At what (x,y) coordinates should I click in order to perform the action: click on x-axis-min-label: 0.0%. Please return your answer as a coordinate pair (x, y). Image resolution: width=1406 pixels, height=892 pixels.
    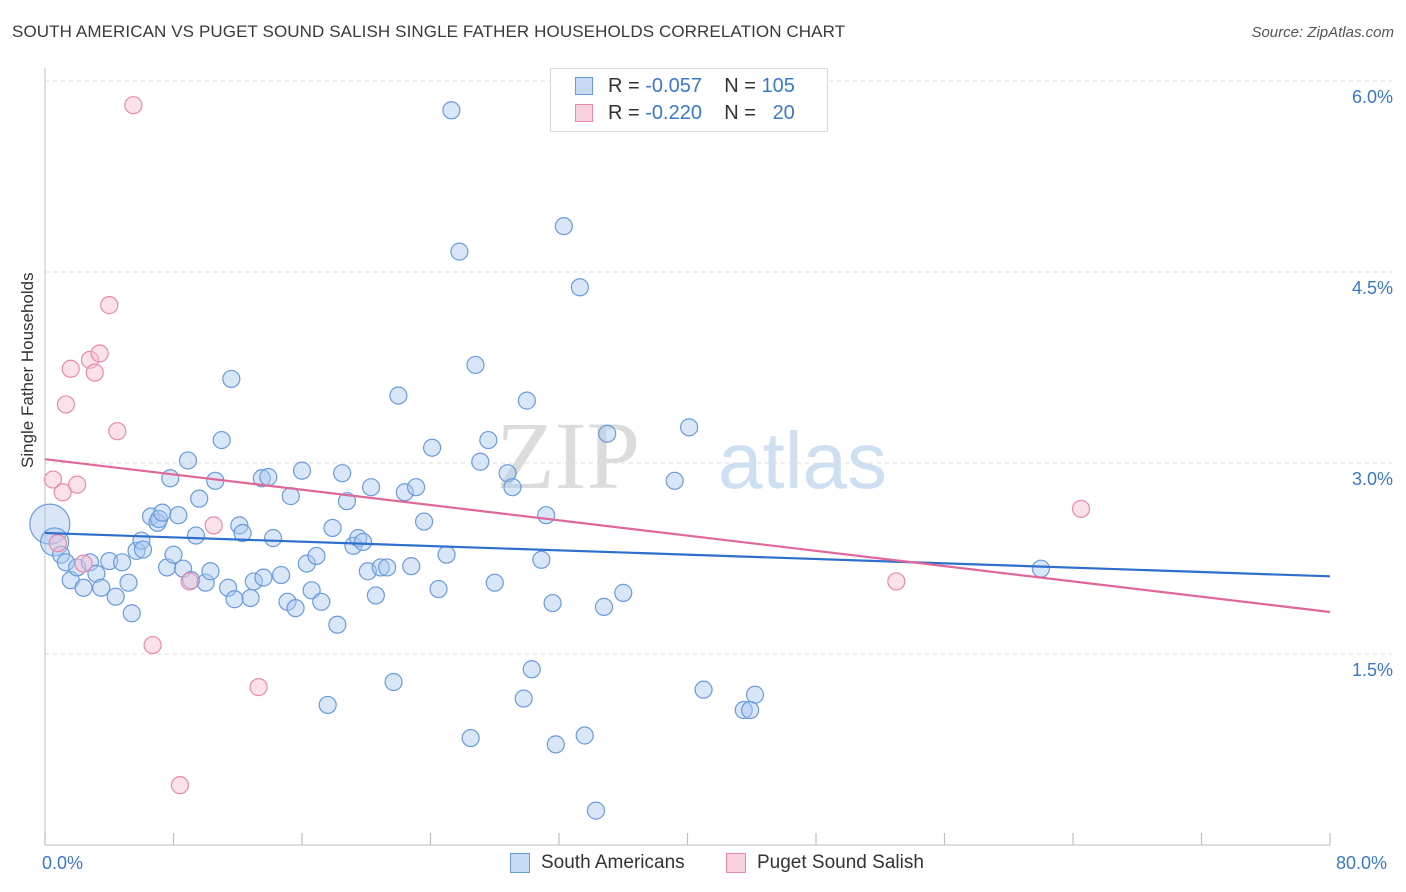
    Looking at the image, I should click on (63, 863).